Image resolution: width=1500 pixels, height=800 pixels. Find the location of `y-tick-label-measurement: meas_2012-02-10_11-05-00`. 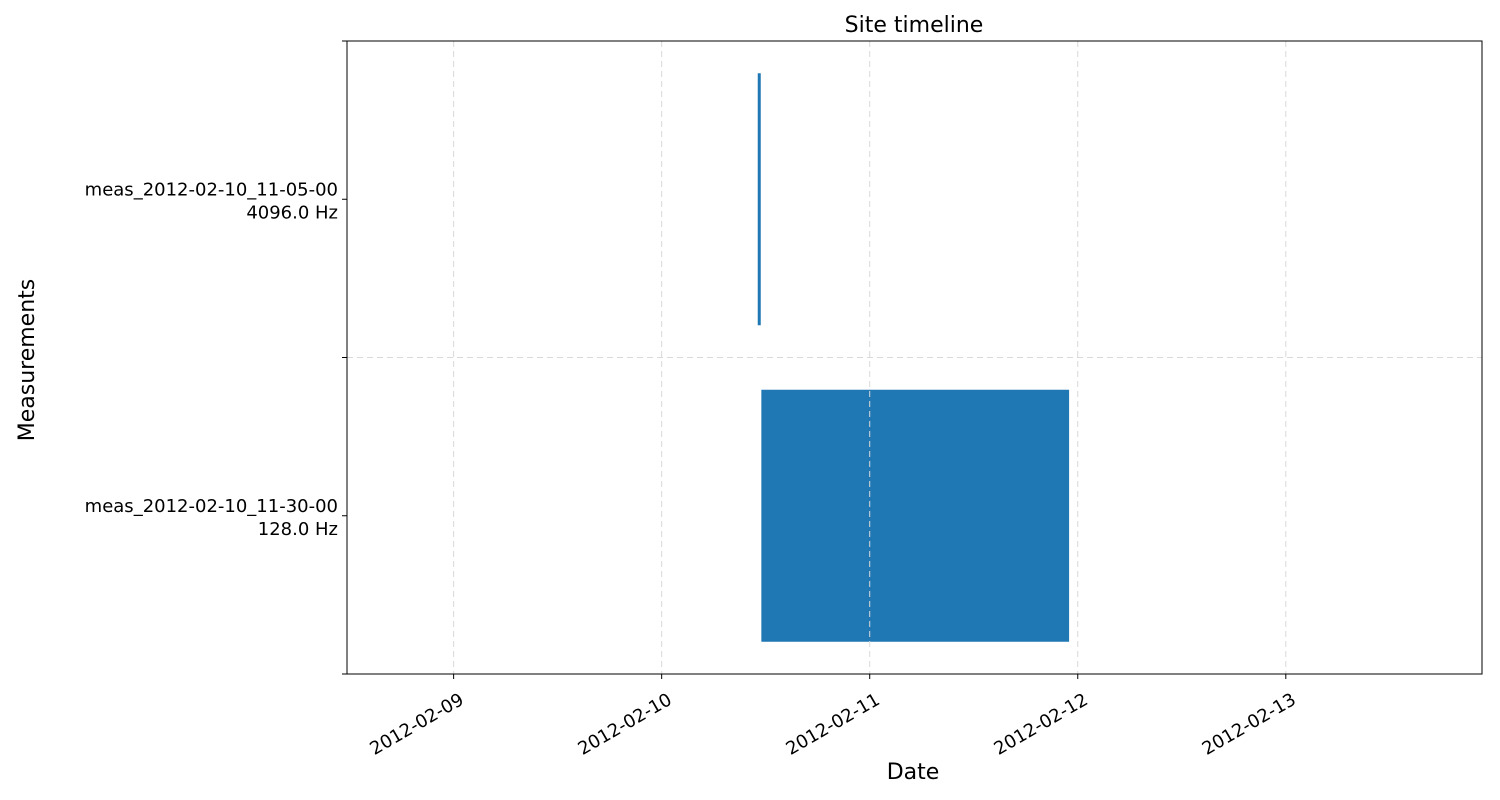

y-tick-label-measurement: meas_2012-02-10_11-05-00 is located at coordinates (211, 189).